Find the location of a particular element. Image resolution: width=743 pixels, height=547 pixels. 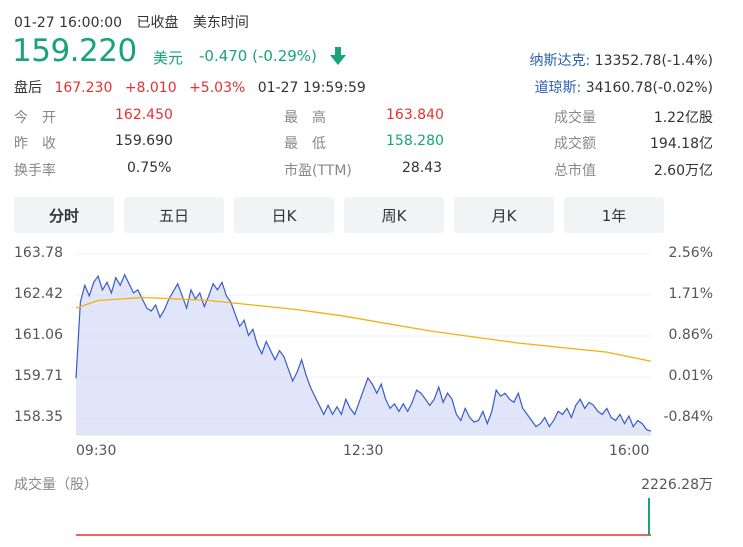

dow-index: 道琼斯: 34160.78(-0.02%) is located at coordinates (624, 87).